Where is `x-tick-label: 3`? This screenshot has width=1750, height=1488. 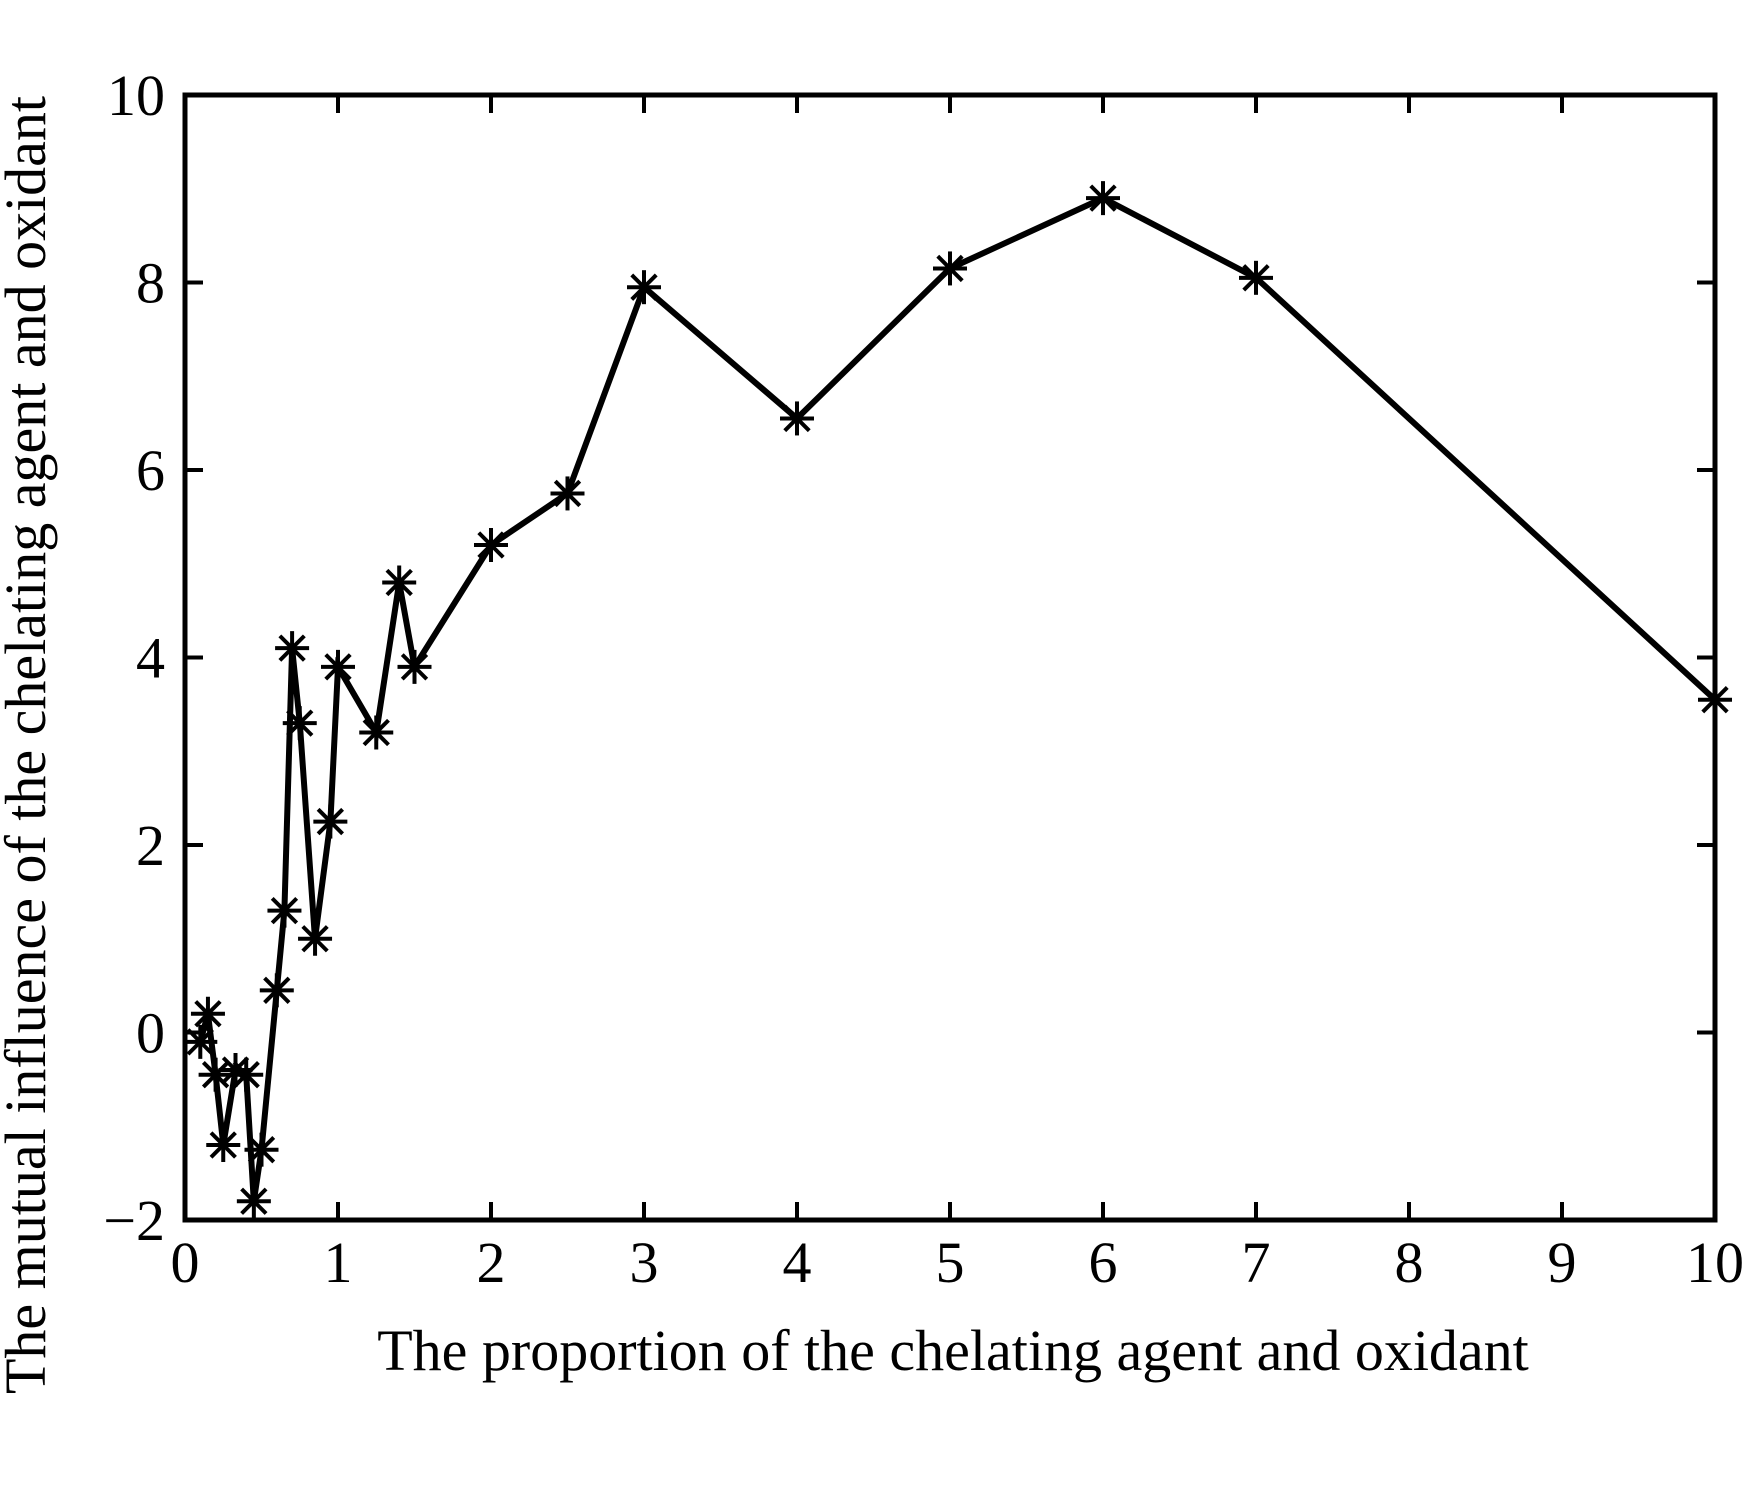
x-tick-label: 3 is located at coordinates (644, 1262).